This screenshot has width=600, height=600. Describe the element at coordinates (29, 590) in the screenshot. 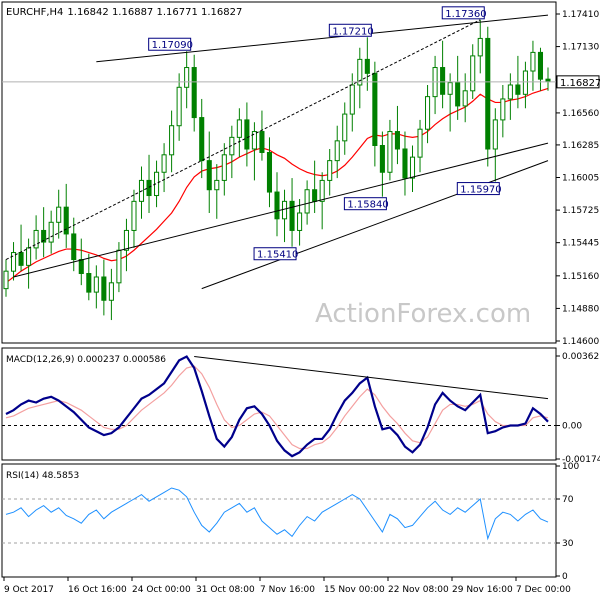

I see `time-tick-label: 9 Oct 2017` at that location.